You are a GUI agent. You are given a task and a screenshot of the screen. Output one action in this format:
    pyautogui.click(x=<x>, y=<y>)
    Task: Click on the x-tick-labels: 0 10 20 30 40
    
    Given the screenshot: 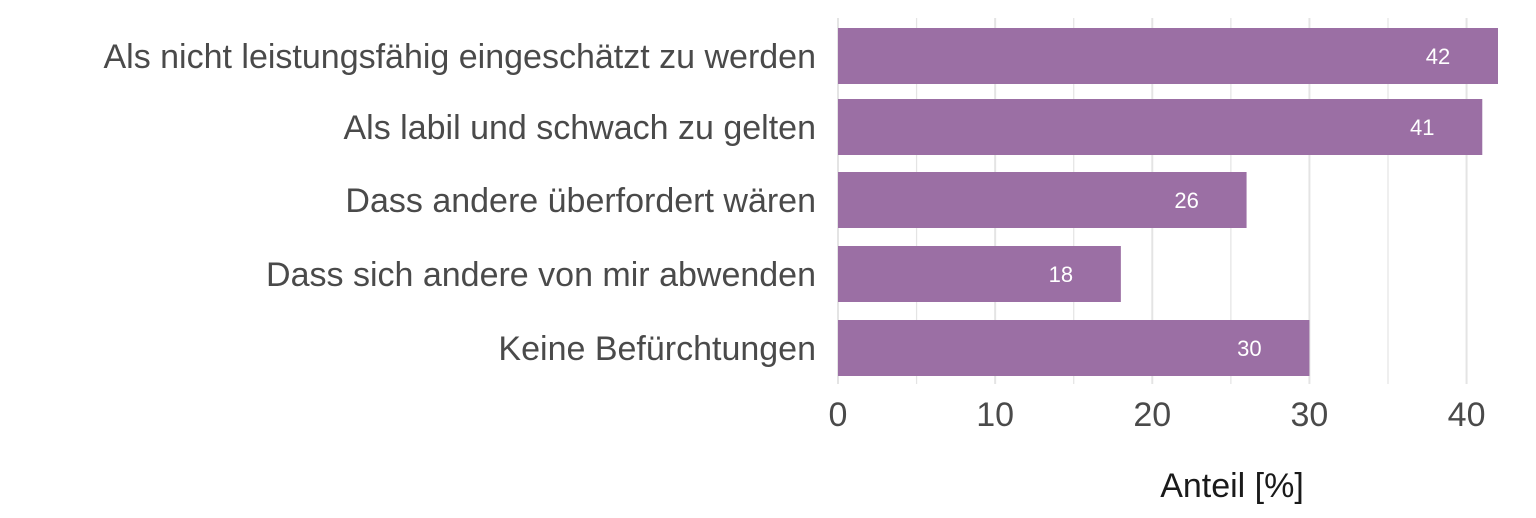 What is the action you would take?
    pyautogui.click(x=1157, y=415)
    